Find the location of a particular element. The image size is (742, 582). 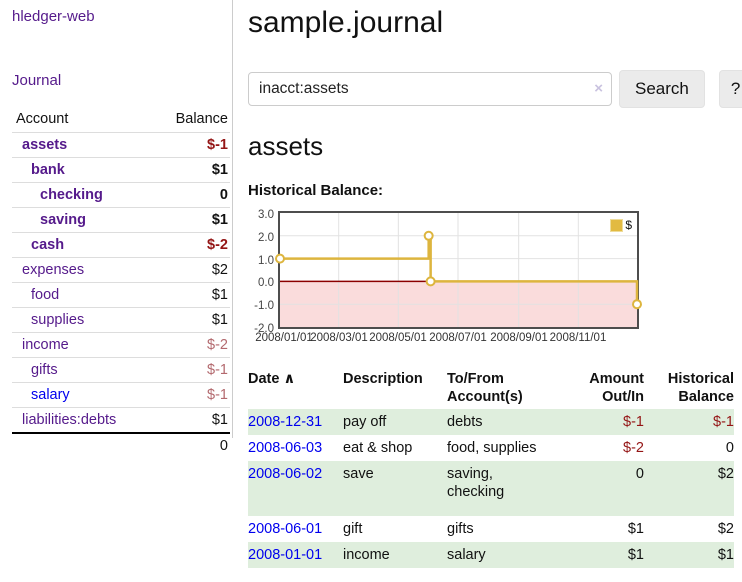

sort-ascending-icon: ∧ is located at coordinates (289, 379).